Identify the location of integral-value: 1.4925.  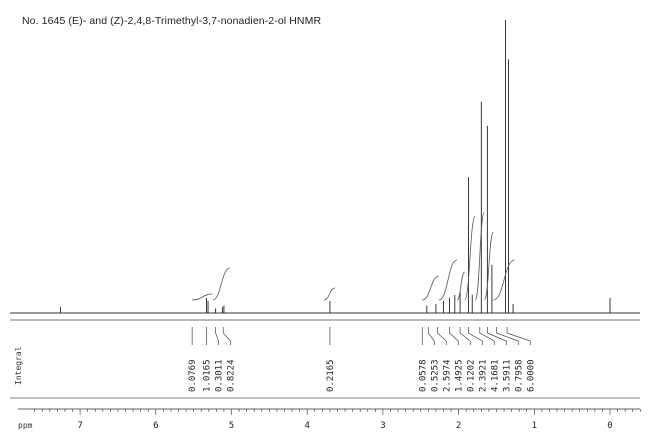
(459, 375).